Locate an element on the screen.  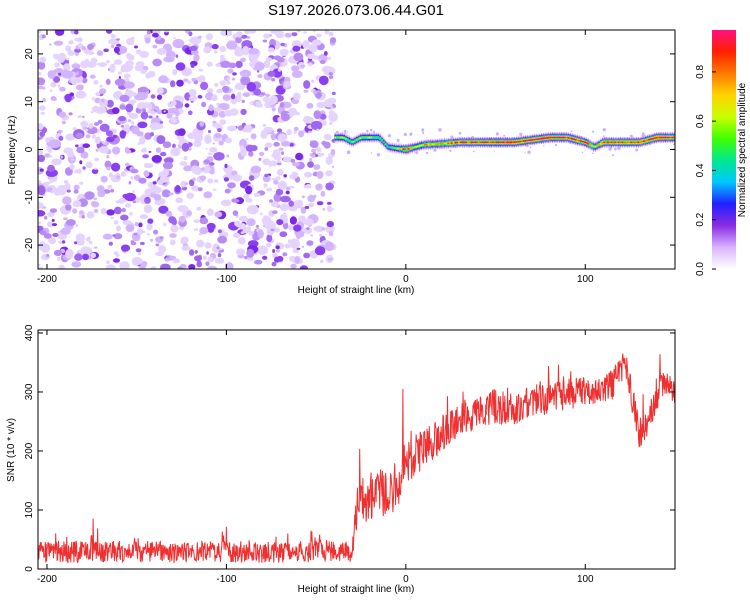
figure-title: S197.2026.073.06.44.G01 is located at coordinates (356, 10).